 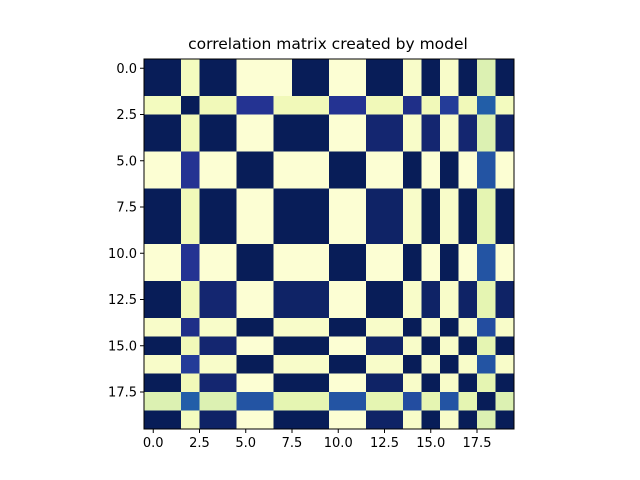 I want to click on x-tick-label: 7.5, so click(x=292, y=443).